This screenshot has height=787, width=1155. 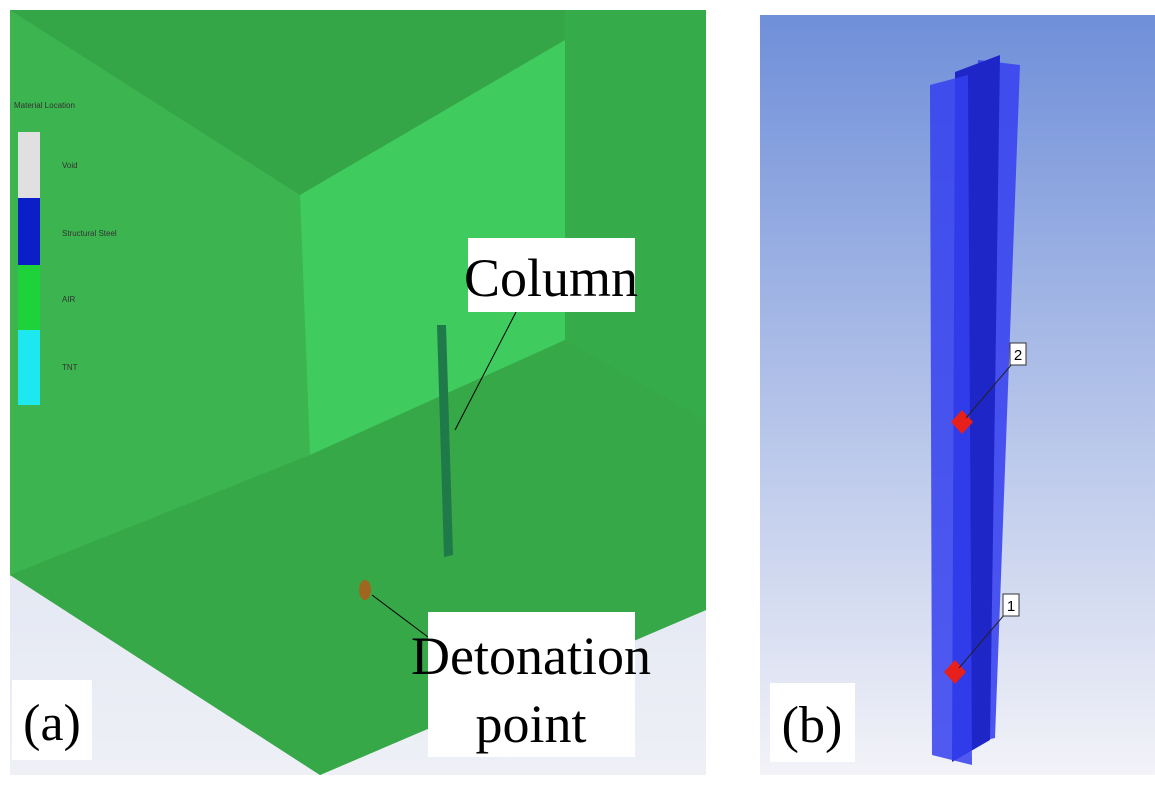 I want to click on gauge-label: 2, so click(x=1018, y=355).